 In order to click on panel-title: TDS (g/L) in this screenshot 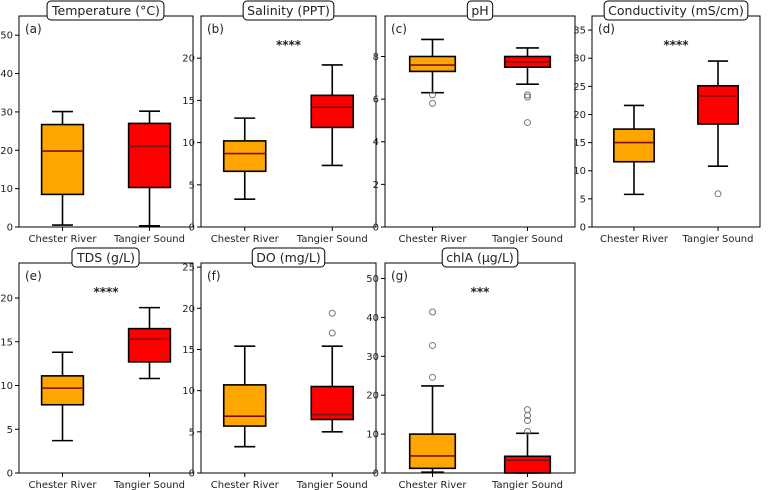, I will do `click(105, 257)`.